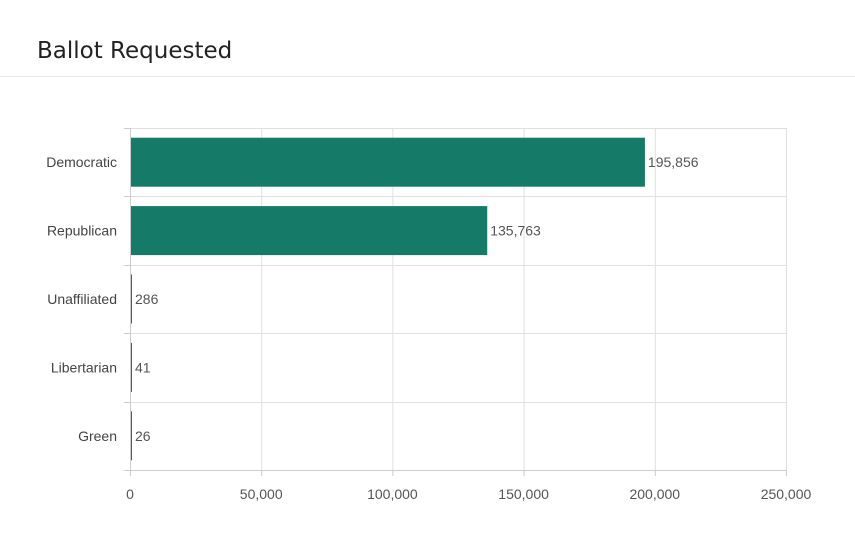 Image resolution: width=855 pixels, height=543 pixels. What do you see at coordinates (143, 436) in the screenshot?
I see `data-label: 26` at bounding box center [143, 436].